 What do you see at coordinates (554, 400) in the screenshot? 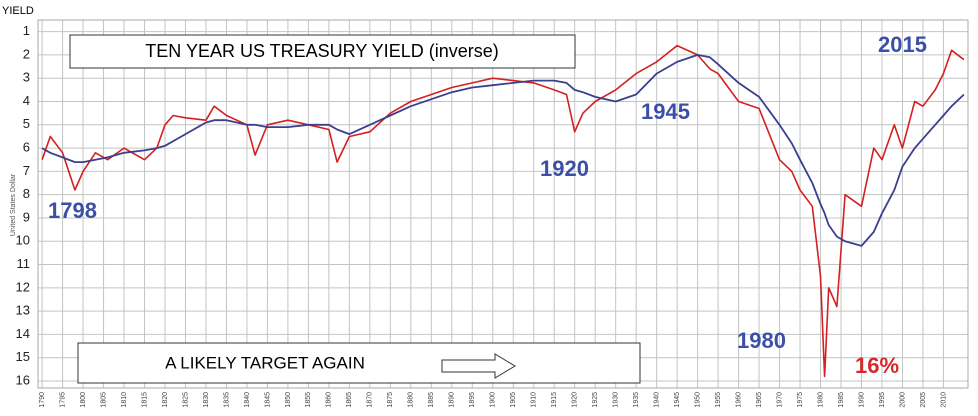
I see `x-tick-label: 1915` at bounding box center [554, 400].